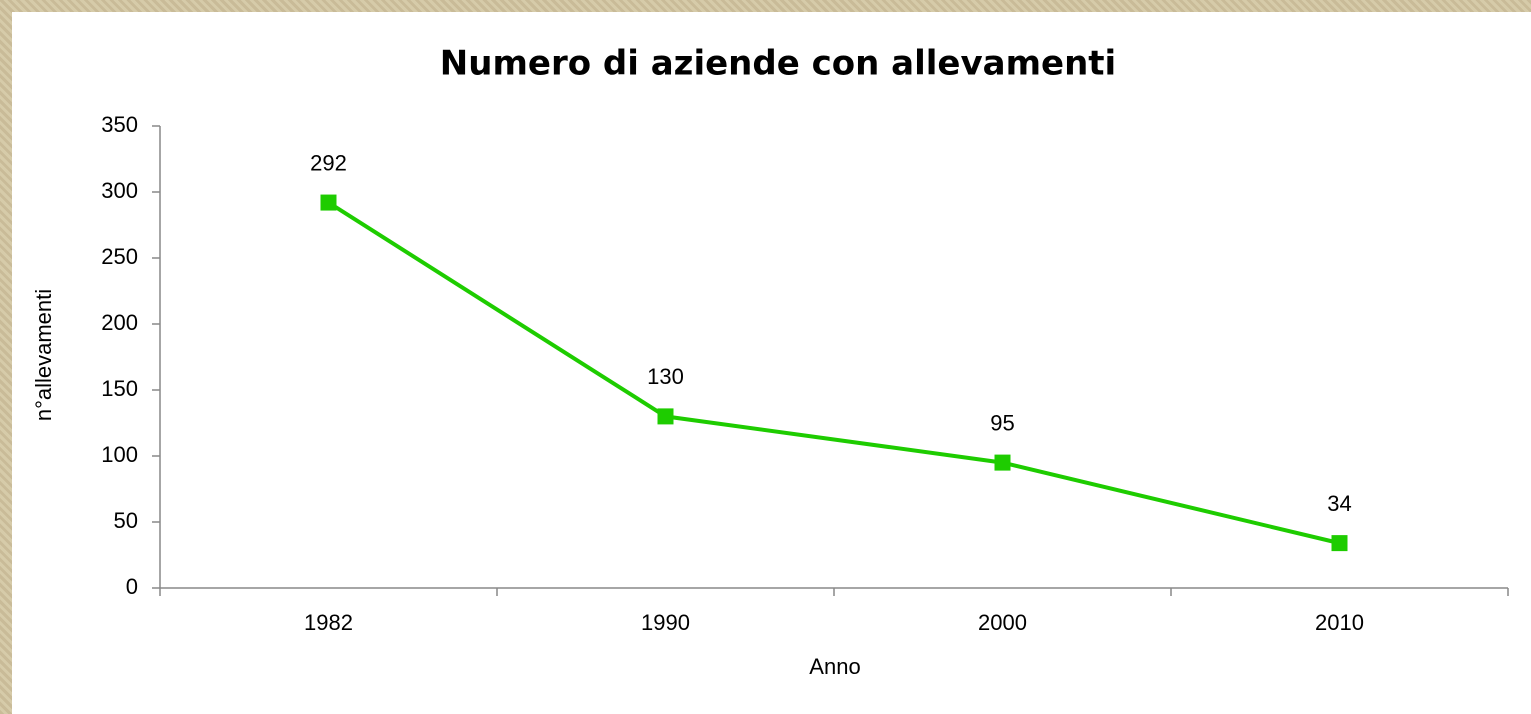 This screenshot has width=1531, height=714. What do you see at coordinates (119, 256) in the screenshot?
I see `y-tick-label: 250` at bounding box center [119, 256].